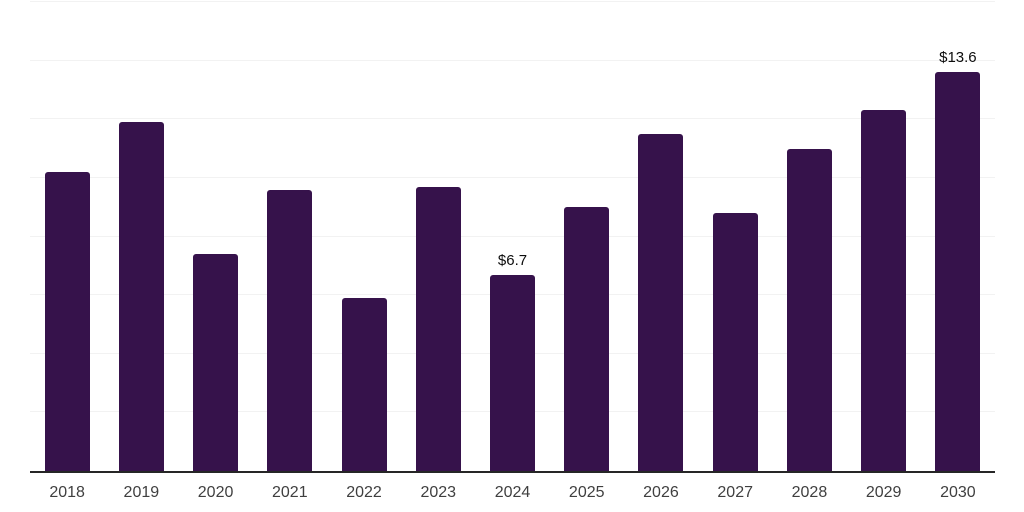  I want to click on x-tick-label-2023: 2023, so click(438, 492).